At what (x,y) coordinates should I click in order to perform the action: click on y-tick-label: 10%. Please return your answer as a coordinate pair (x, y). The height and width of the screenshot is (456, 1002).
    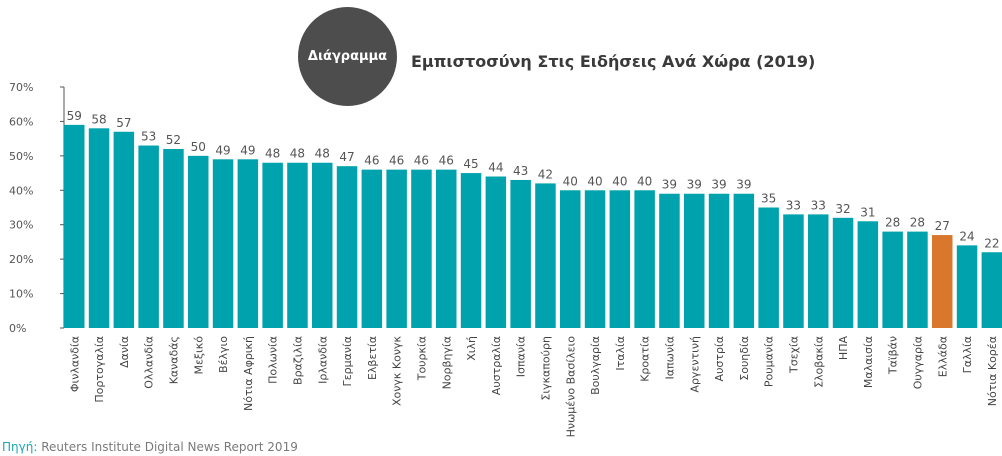
    Looking at the image, I should click on (21, 294).